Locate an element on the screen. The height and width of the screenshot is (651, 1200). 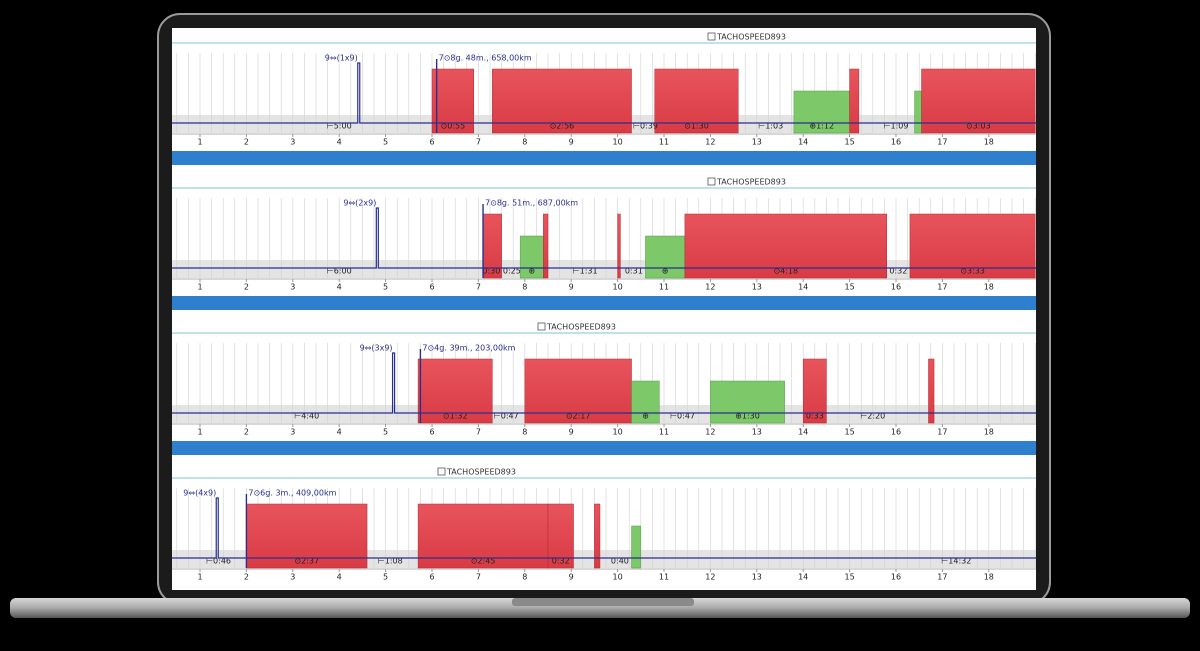
rest-note: 9⇔(1x9) is located at coordinates (341, 58).